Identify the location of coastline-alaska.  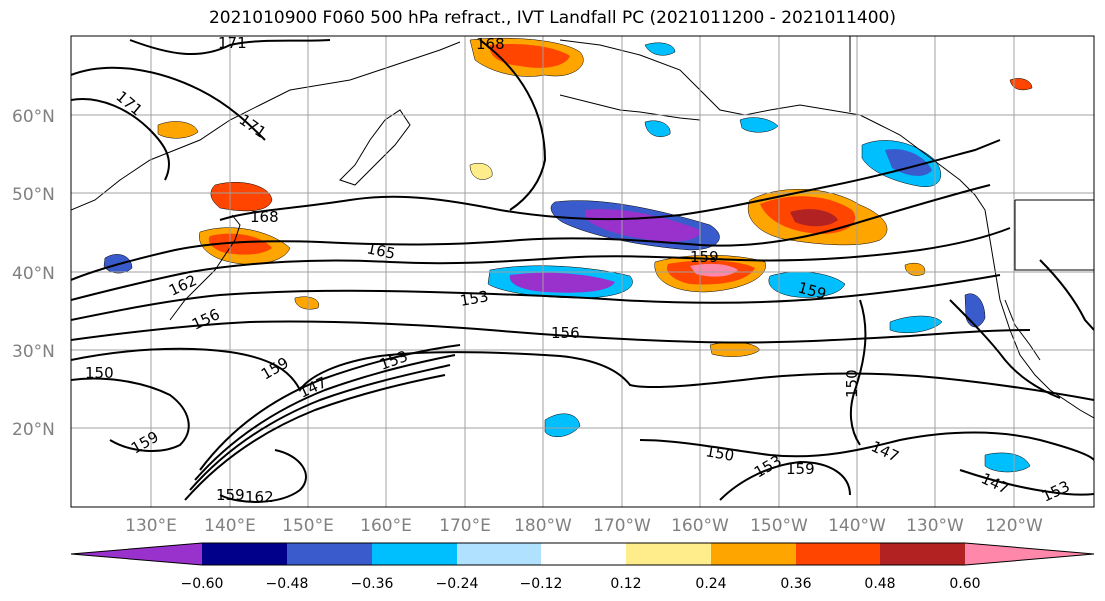
(772, 125).